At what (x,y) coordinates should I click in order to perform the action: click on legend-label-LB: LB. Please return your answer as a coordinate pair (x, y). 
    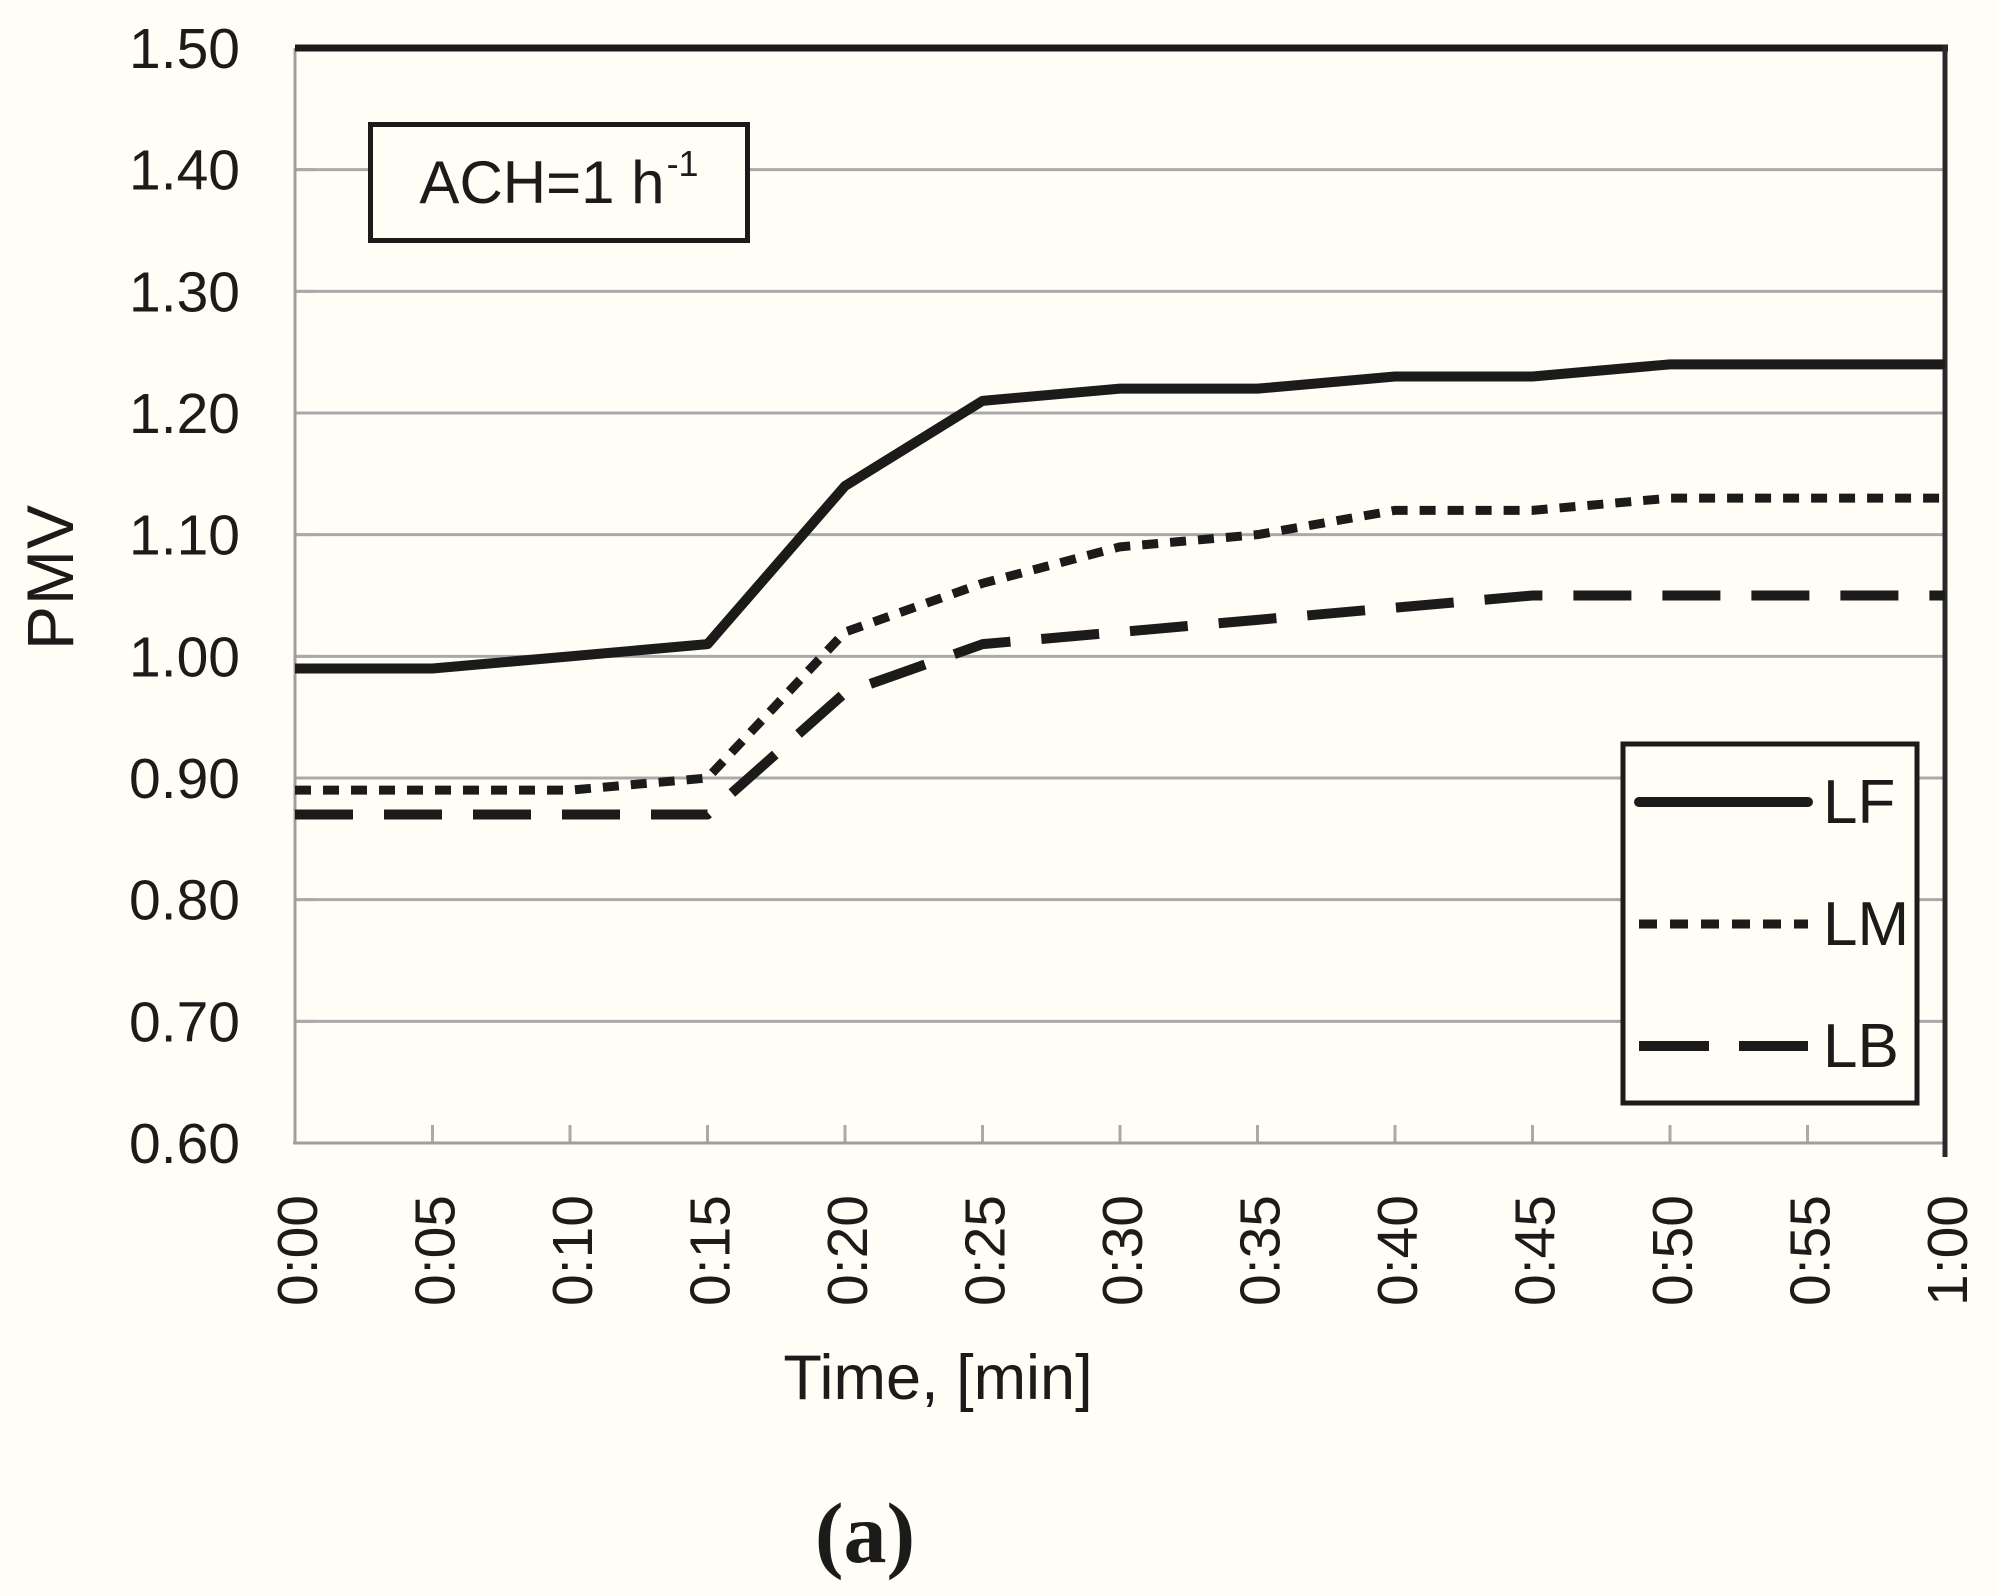
    Looking at the image, I should click on (1861, 1046).